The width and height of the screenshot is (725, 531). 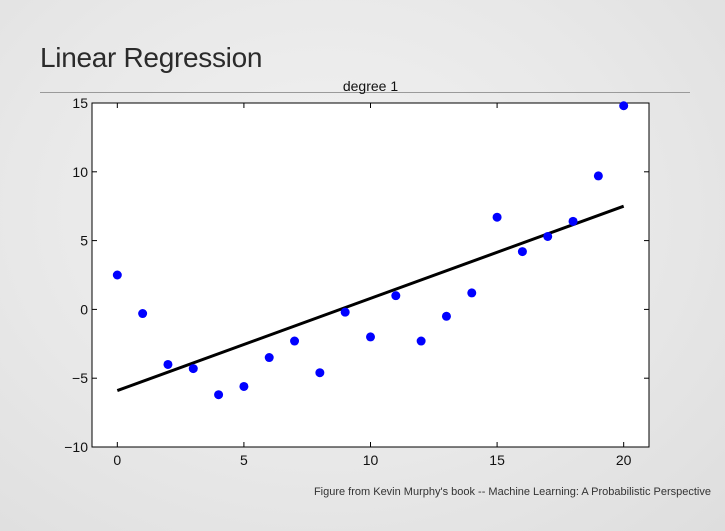 What do you see at coordinates (151, 57) in the screenshot?
I see `slide-title: Linear Regression` at bounding box center [151, 57].